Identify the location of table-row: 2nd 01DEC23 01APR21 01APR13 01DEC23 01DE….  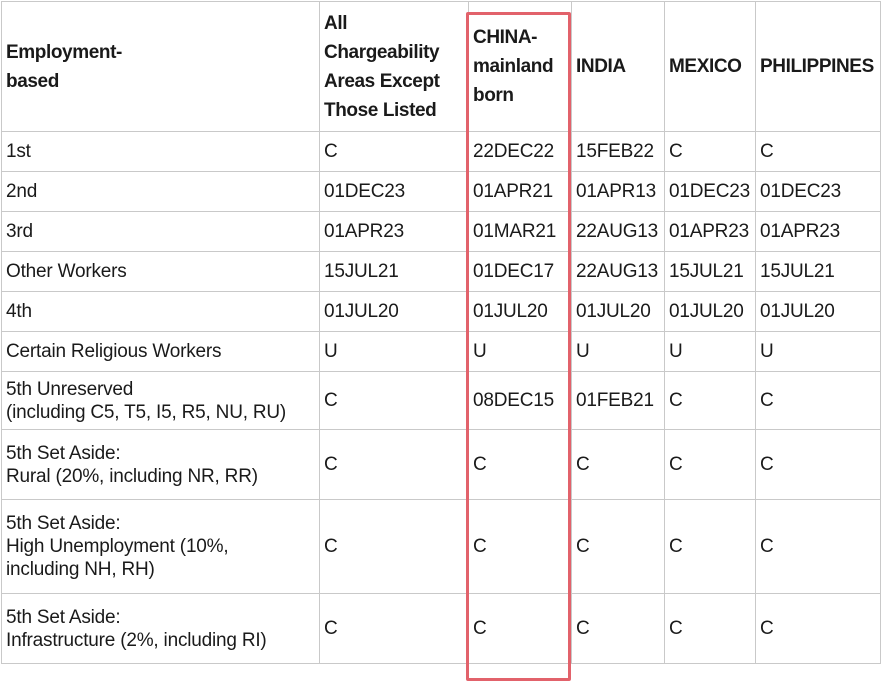
(441, 191).